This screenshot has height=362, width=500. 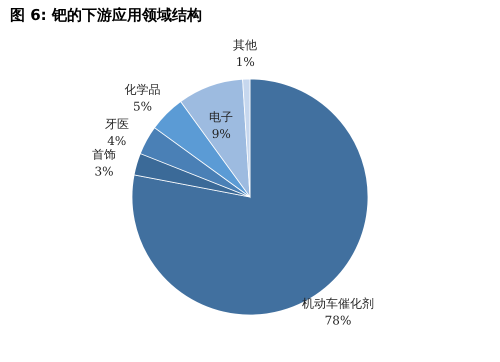 I want to click on chart-title: 图 6: 钯的下游应用领域结构, so click(x=106, y=15).